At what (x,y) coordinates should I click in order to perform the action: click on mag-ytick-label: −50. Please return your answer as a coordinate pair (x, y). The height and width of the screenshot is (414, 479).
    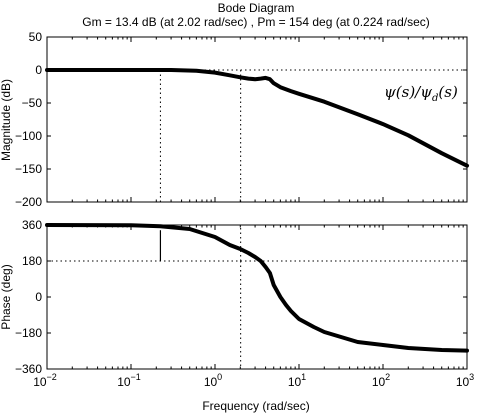
    Looking at the image, I should click on (32, 103).